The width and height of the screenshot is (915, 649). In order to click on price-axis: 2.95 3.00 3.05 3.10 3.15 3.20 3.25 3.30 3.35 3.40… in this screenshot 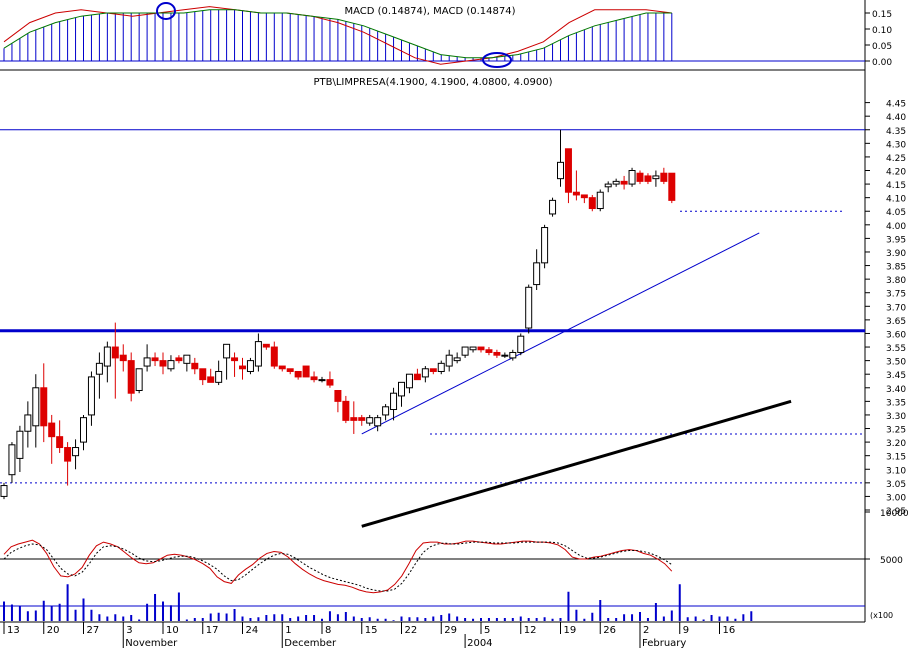, I will do `click(885, 308)`.